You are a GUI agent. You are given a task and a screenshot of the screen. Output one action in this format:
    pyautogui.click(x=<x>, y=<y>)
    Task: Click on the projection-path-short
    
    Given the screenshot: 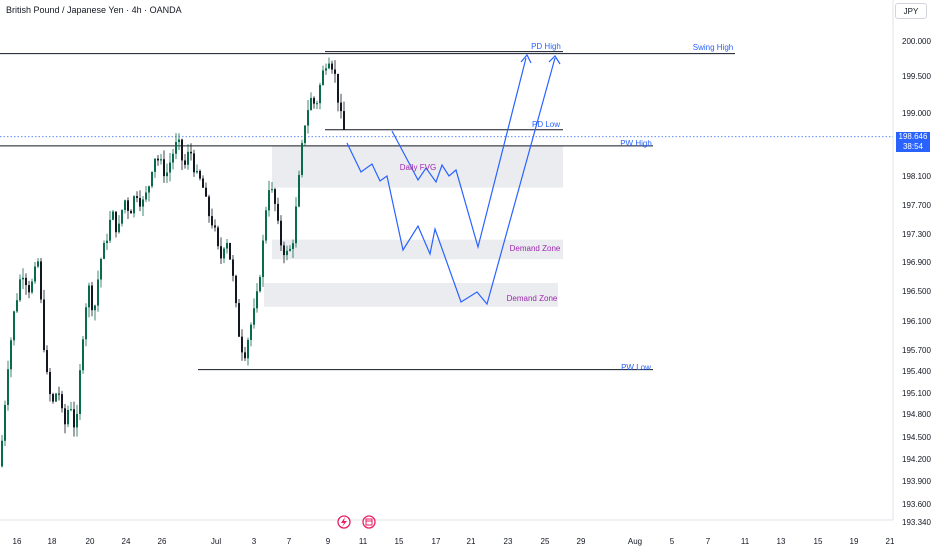 What is the action you would take?
    pyautogui.click(x=459, y=153)
    